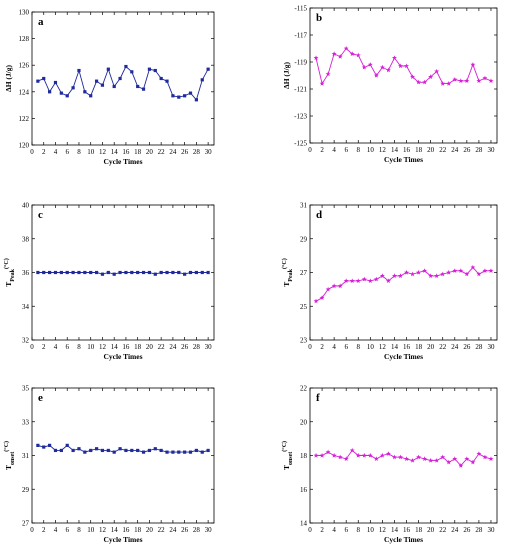 The width and height of the screenshot is (505, 550). What do you see at coordinates (24, 146) in the screenshot?
I see `y-tick-label: 120` at bounding box center [24, 146].